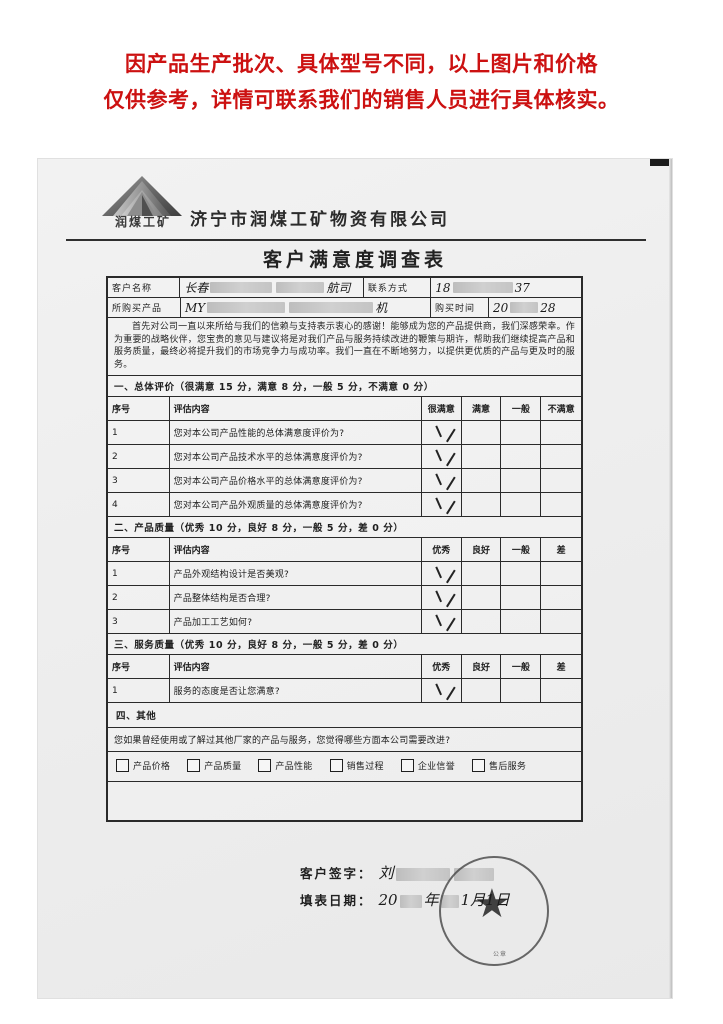 Image resolution: width=723 pixels, height=1024 pixels. Describe the element at coordinates (296, 480) in the screenshot. I see `row-item: 您对本公司产品价格水平的总体满意度评价为?` at that location.